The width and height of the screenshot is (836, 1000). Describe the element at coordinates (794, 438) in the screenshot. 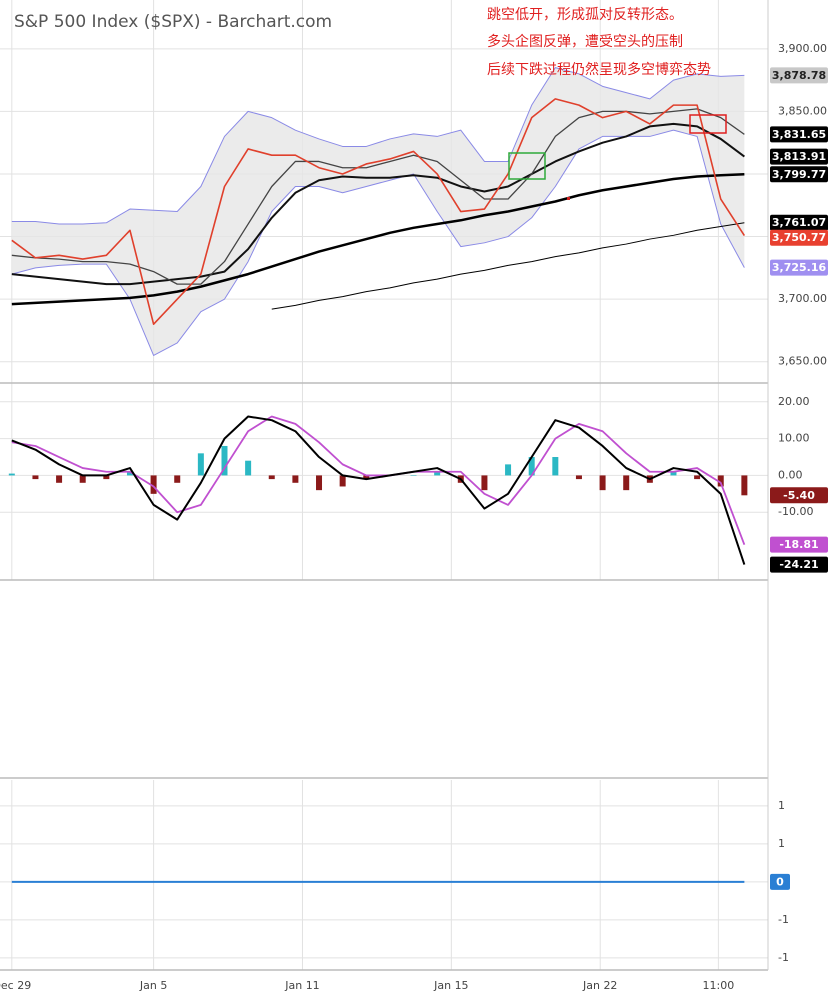

I see `y-tick-label: 10.00` at that location.